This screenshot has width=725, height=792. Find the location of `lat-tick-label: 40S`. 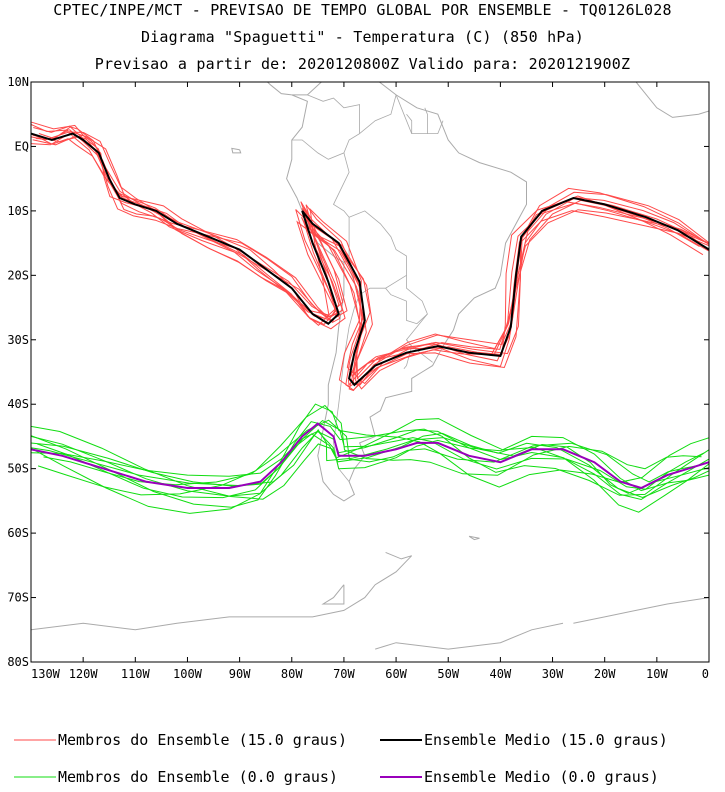

lat-tick-label: 40S is located at coordinates (18, 404).